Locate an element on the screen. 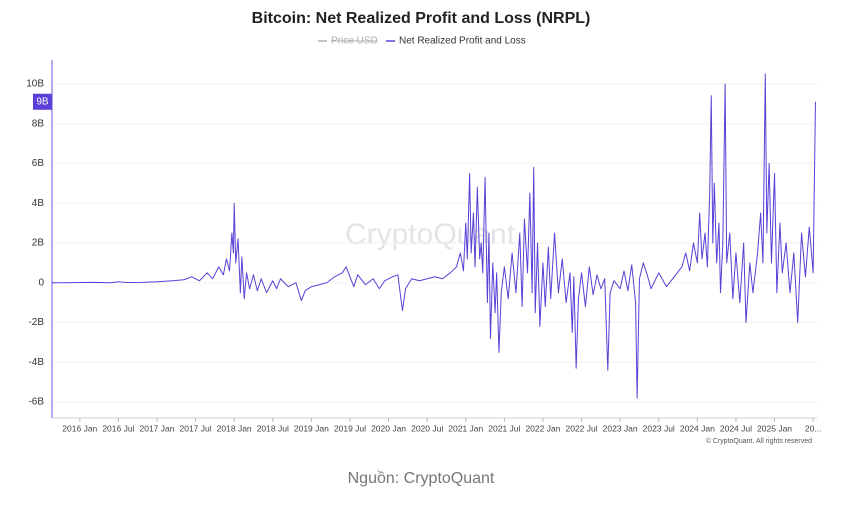 The height and width of the screenshot is (506, 859). x-tick-label: 2020 Jul is located at coordinates (427, 428).